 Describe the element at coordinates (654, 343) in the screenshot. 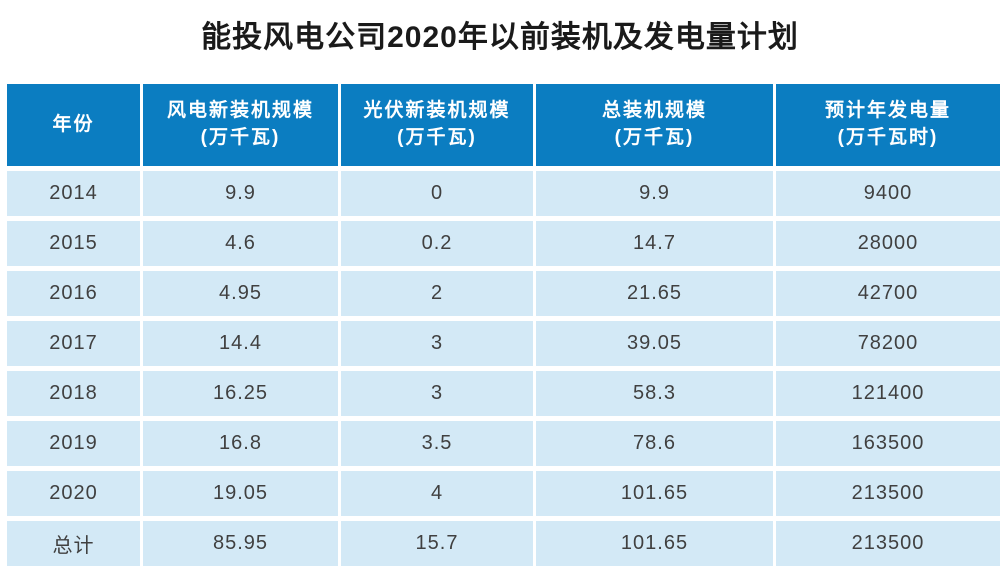

I see `table-cell-total-capacity: 39.05` at that location.